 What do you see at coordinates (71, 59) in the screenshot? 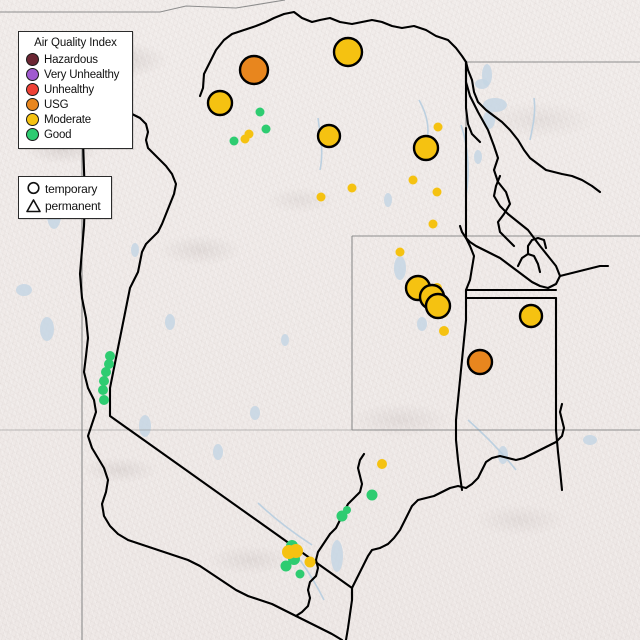
I see `legend-item-label: Hazardous` at bounding box center [71, 59].